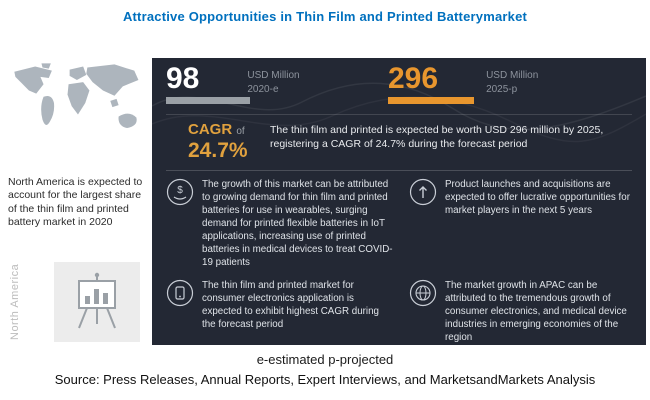 The image size is (650, 400). What do you see at coordinates (512, 82) in the screenshot?
I see `stat-2025-labels: USD Million 2025-p` at bounding box center [512, 82].